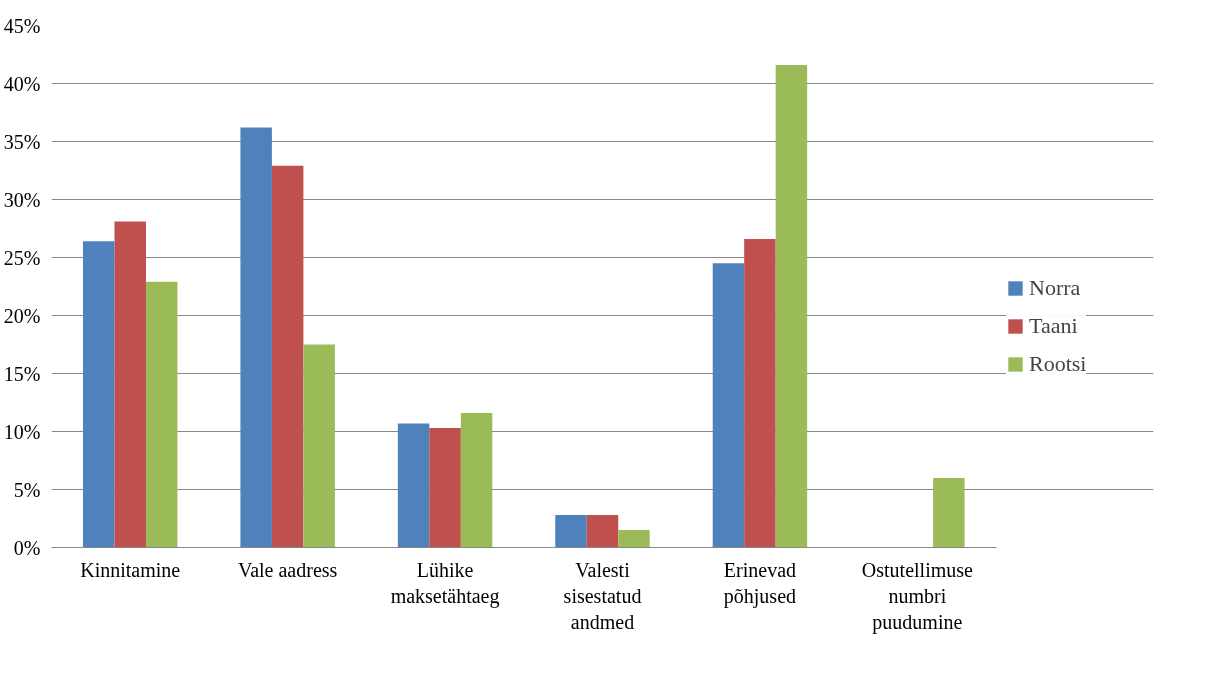 The width and height of the screenshot is (1227, 684). Describe the element at coordinates (27, 489) in the screenshot. I see `y-tick-label: 5%` at that location.